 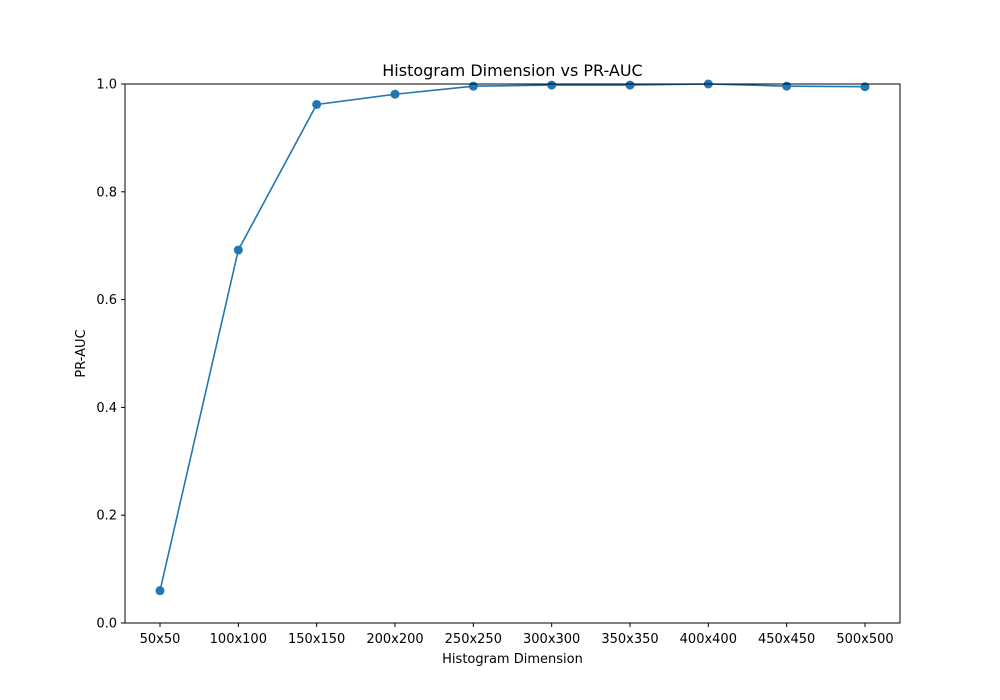 I want to click on x-tick-label: 450x450, so click(x=786, y=639).